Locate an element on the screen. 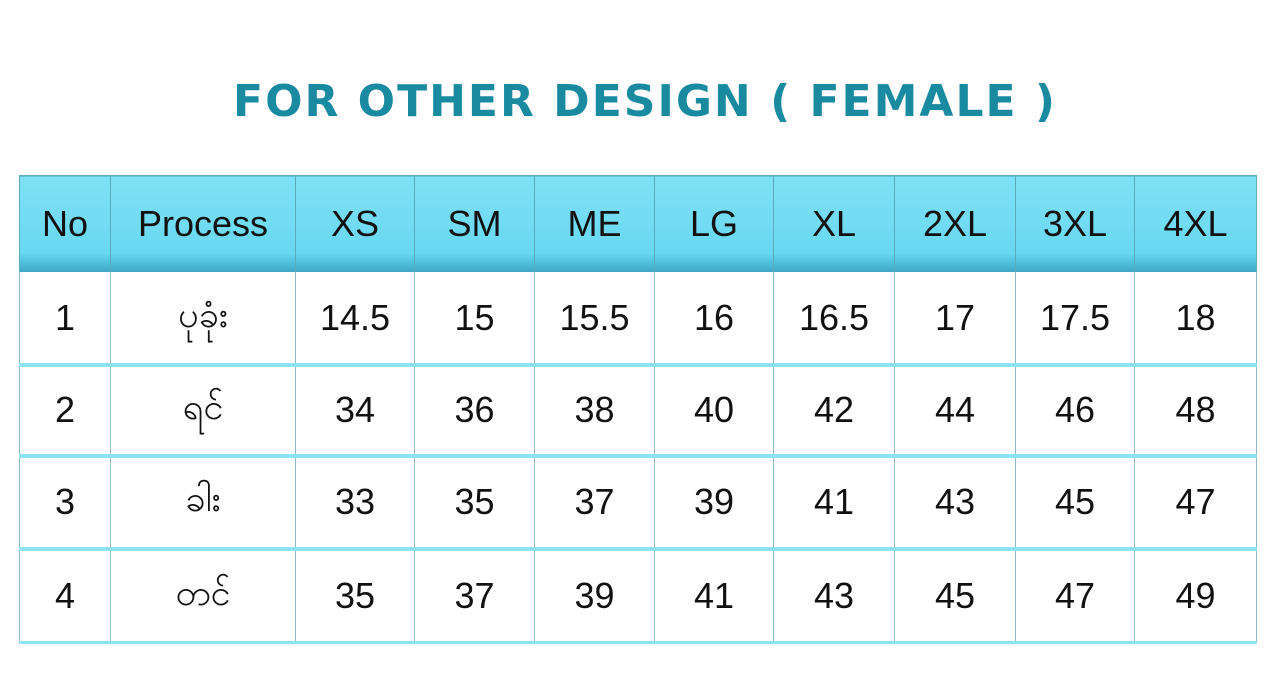 This screenshot has width=1280, height=692. header-size-2xl: 2XL is located at coordinates (955, 223).